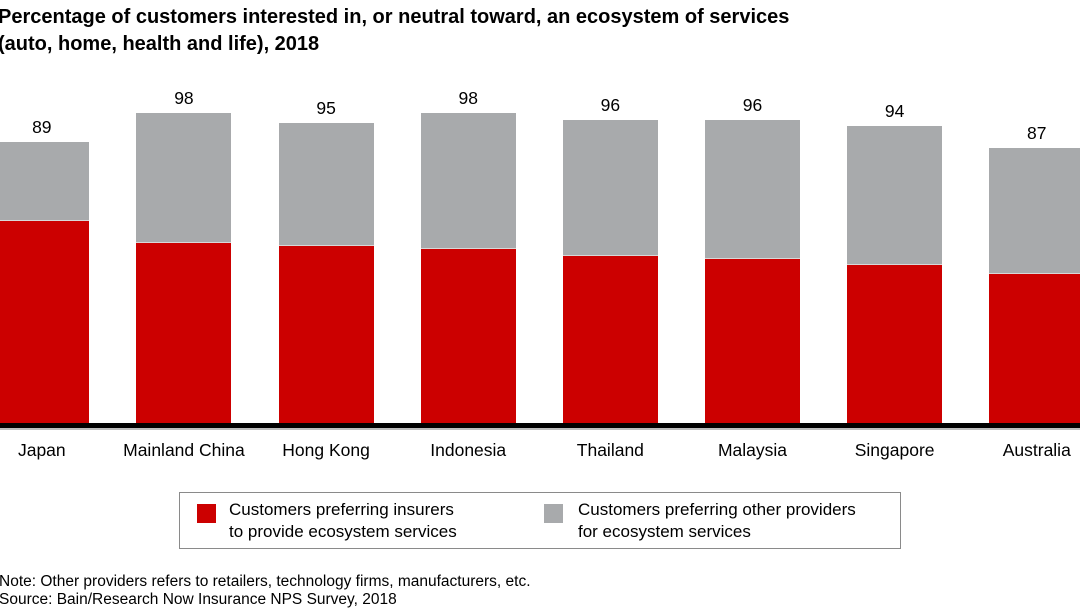  Describe the element at coordinates (895, 195) in the screenshot. I see `bar-singapore-other-providers-segment` at that location.